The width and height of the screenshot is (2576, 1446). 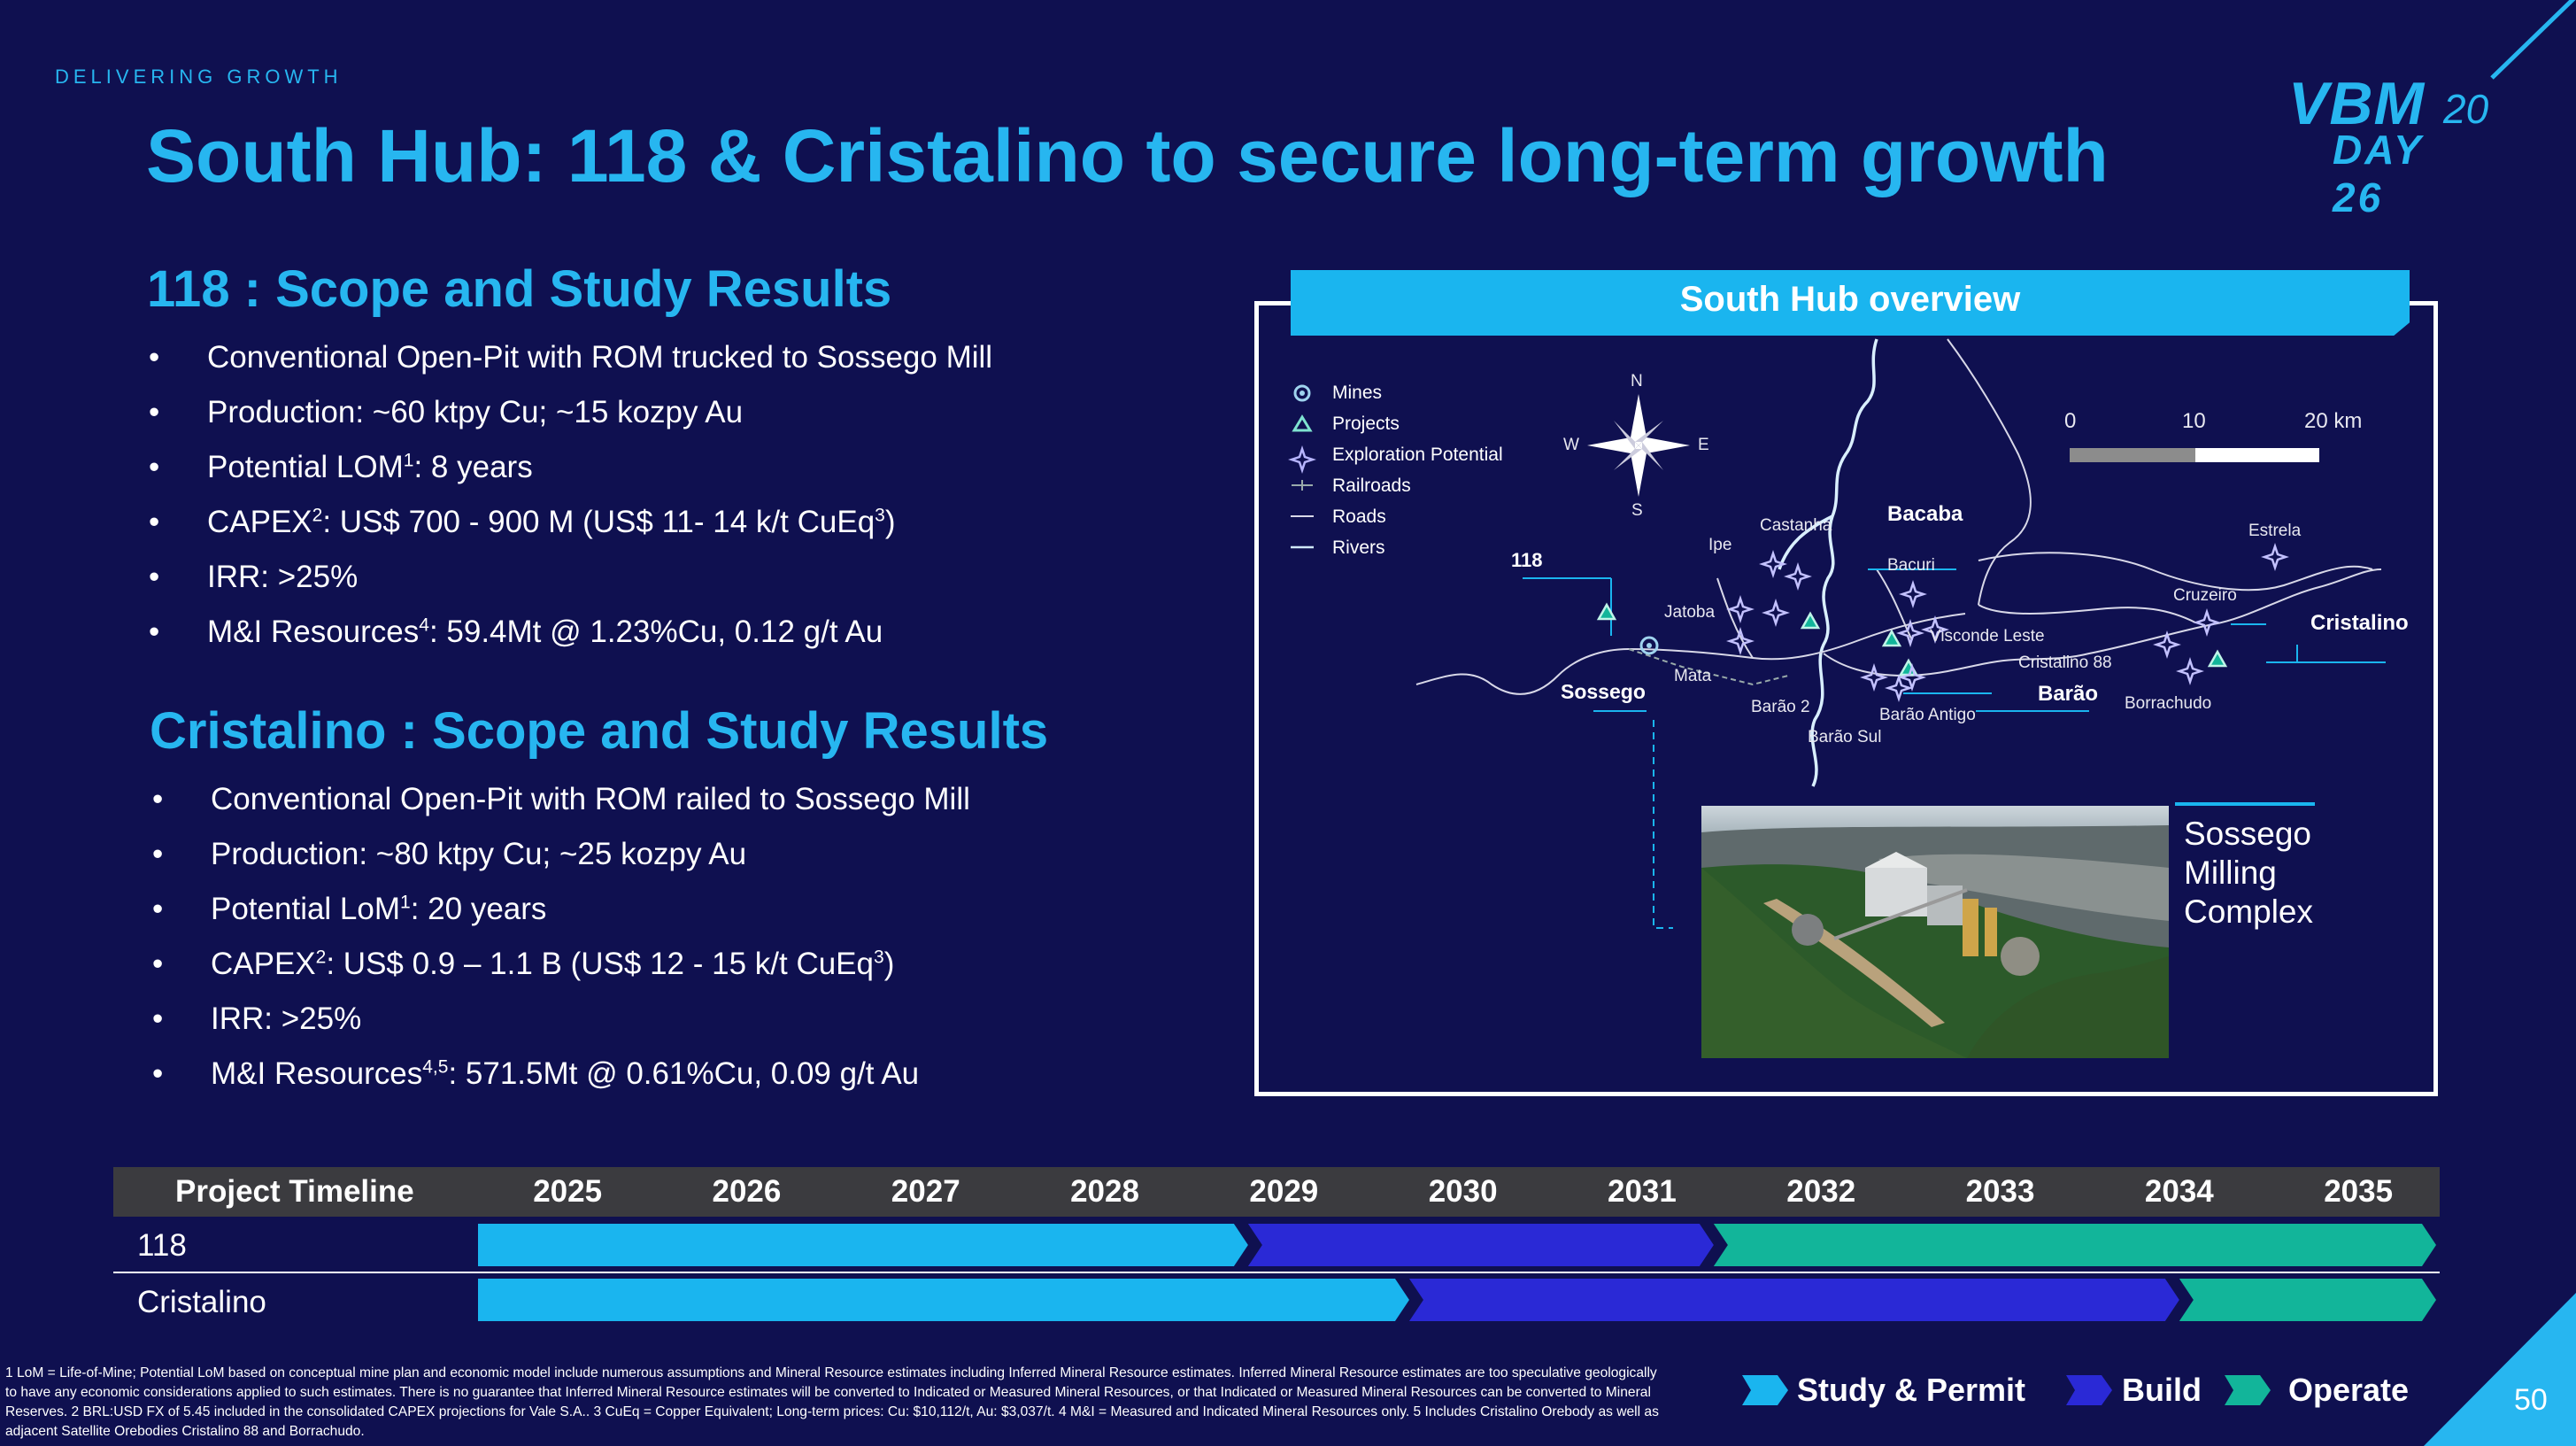 I want to click on timeline-header-label: Project Timeline, so click(x=294, y=1191).